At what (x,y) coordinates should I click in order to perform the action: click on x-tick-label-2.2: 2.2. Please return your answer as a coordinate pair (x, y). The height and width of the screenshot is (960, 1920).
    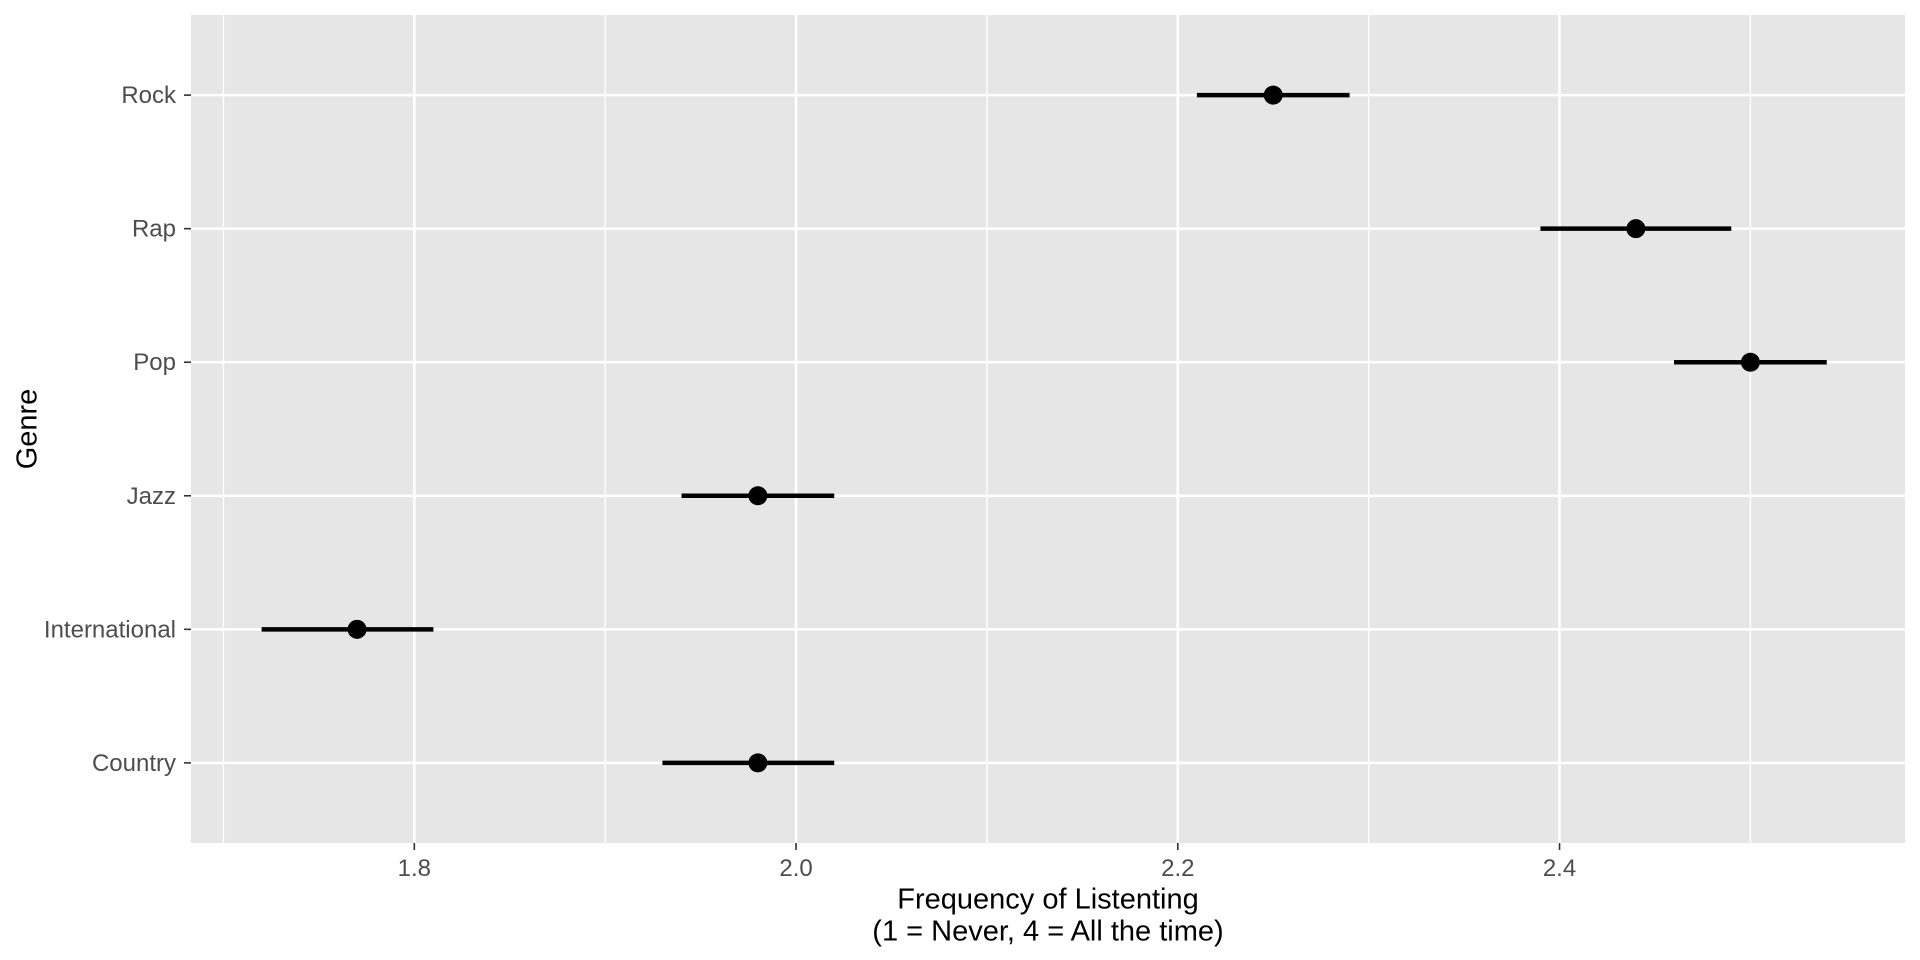
    Looking at the image, I should click on (1177, 868).